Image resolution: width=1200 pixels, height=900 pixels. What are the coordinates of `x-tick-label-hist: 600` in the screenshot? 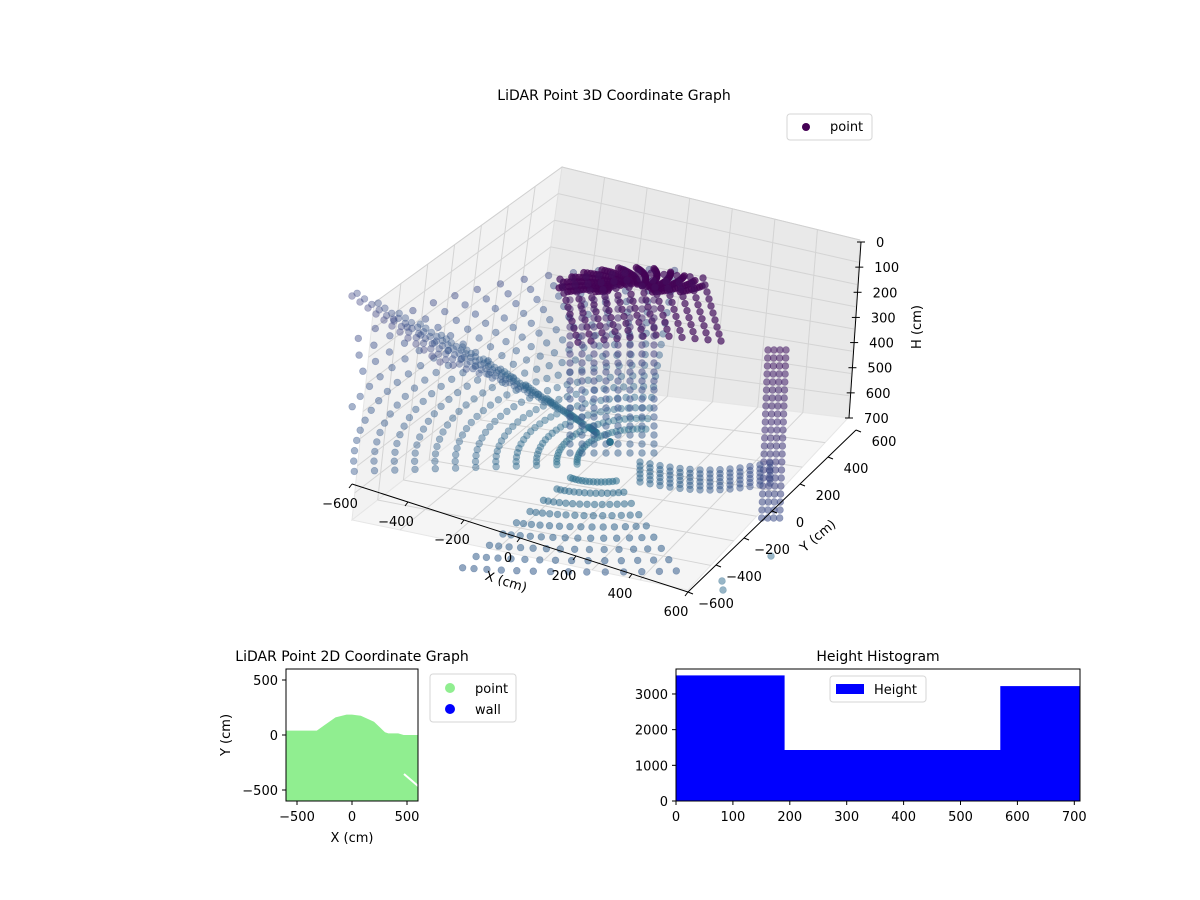 It's located at (1017, 817).